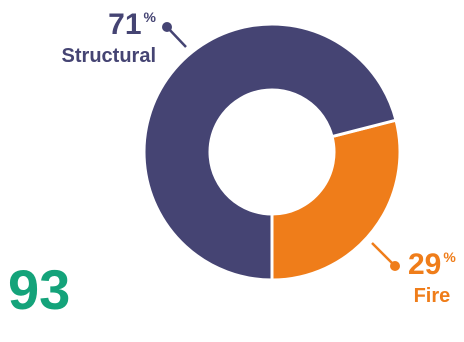 This screenshot has height=342, width=464. I want to click on fire-name: Fire, so click(432, 296).